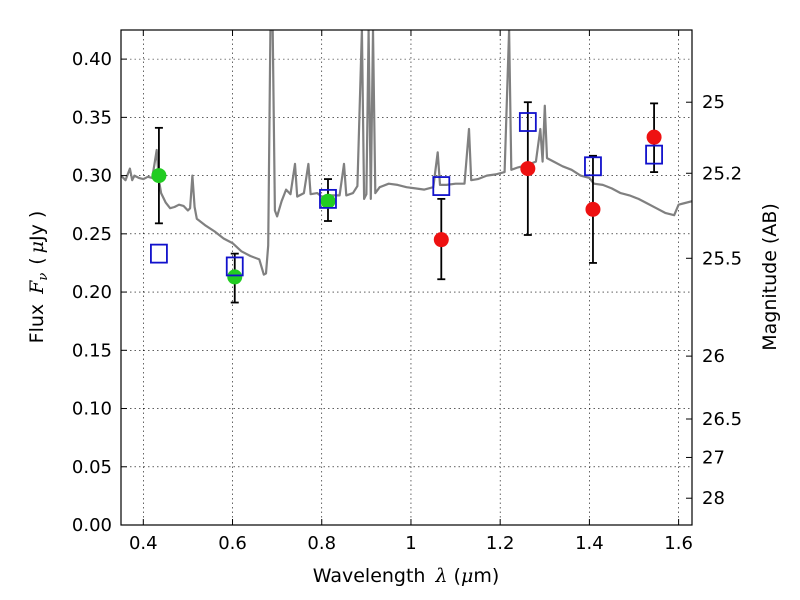 This screenshot has width=800, height=600. I want to click on x-axis-label-unit-mu: μ, so click(467, 576).